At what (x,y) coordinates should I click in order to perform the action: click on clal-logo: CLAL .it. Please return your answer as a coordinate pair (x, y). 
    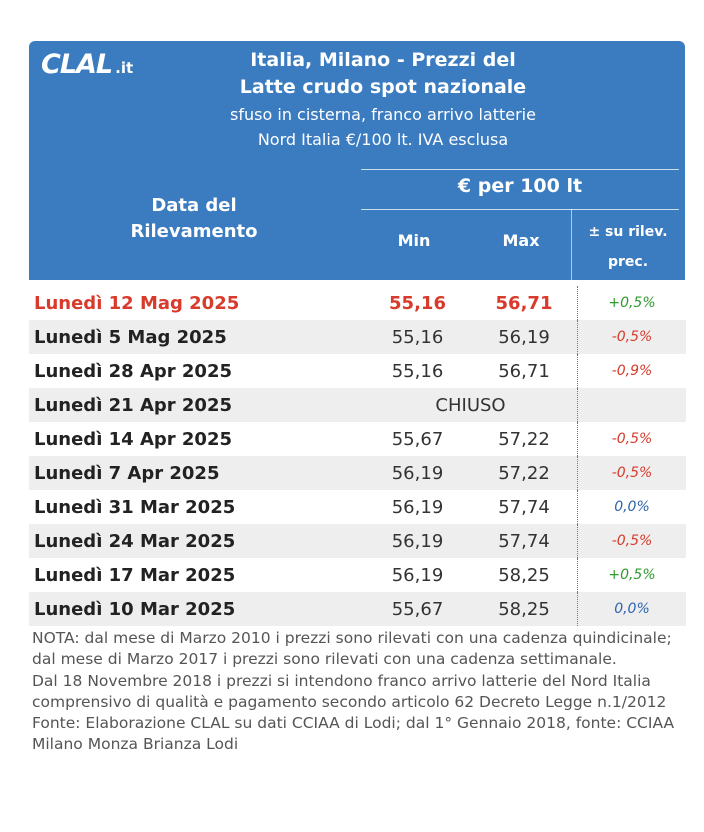
    Looking at the image, I should click on (87, 65).